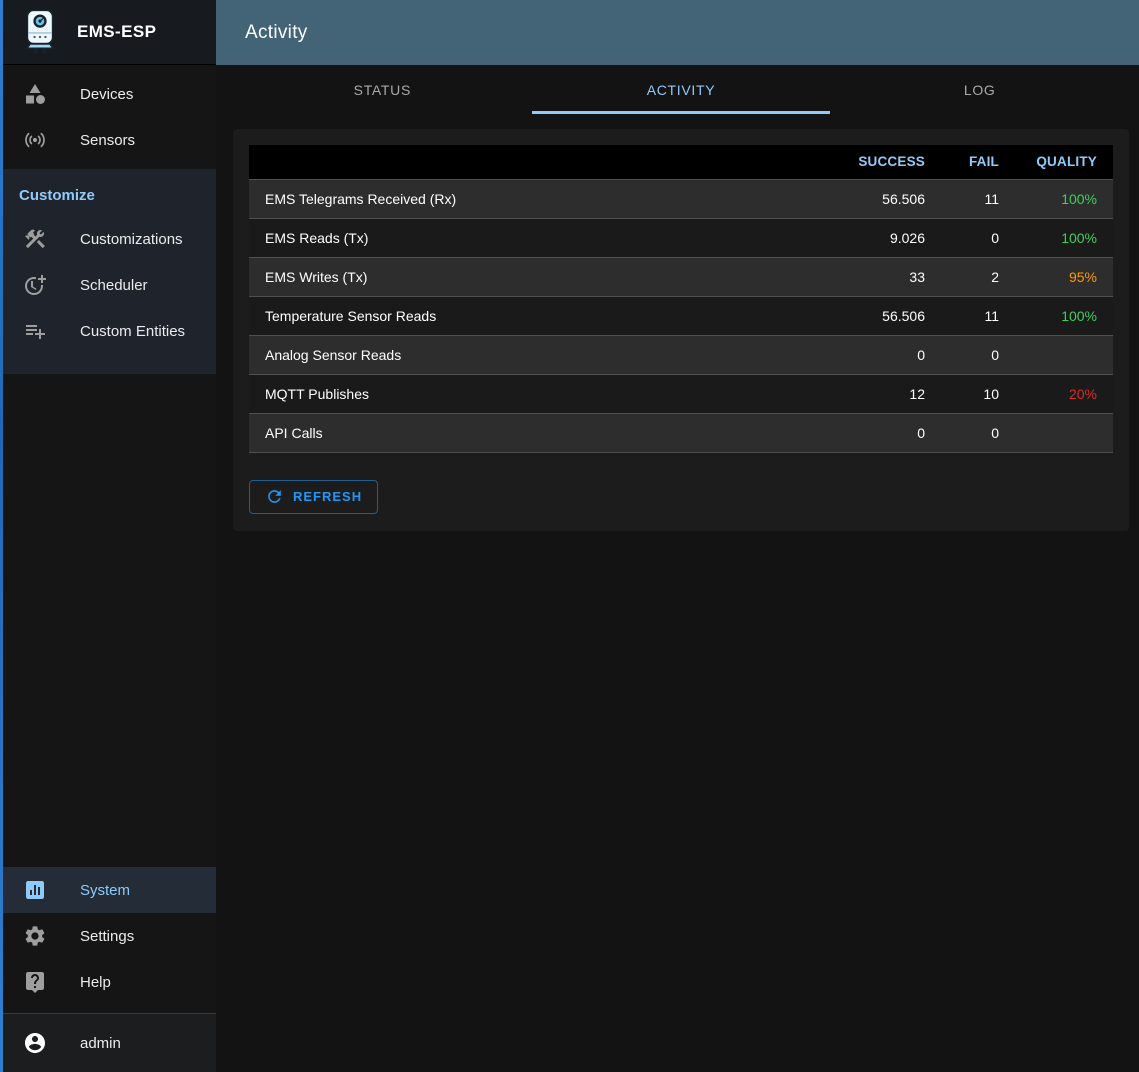 Image resolution: width=1139 pixels, height=1072 pixels. What do you see at coordinates (57, 195) in the screenshot?
I see `customize-section-label: Customize` at bounding box center [57, 195].